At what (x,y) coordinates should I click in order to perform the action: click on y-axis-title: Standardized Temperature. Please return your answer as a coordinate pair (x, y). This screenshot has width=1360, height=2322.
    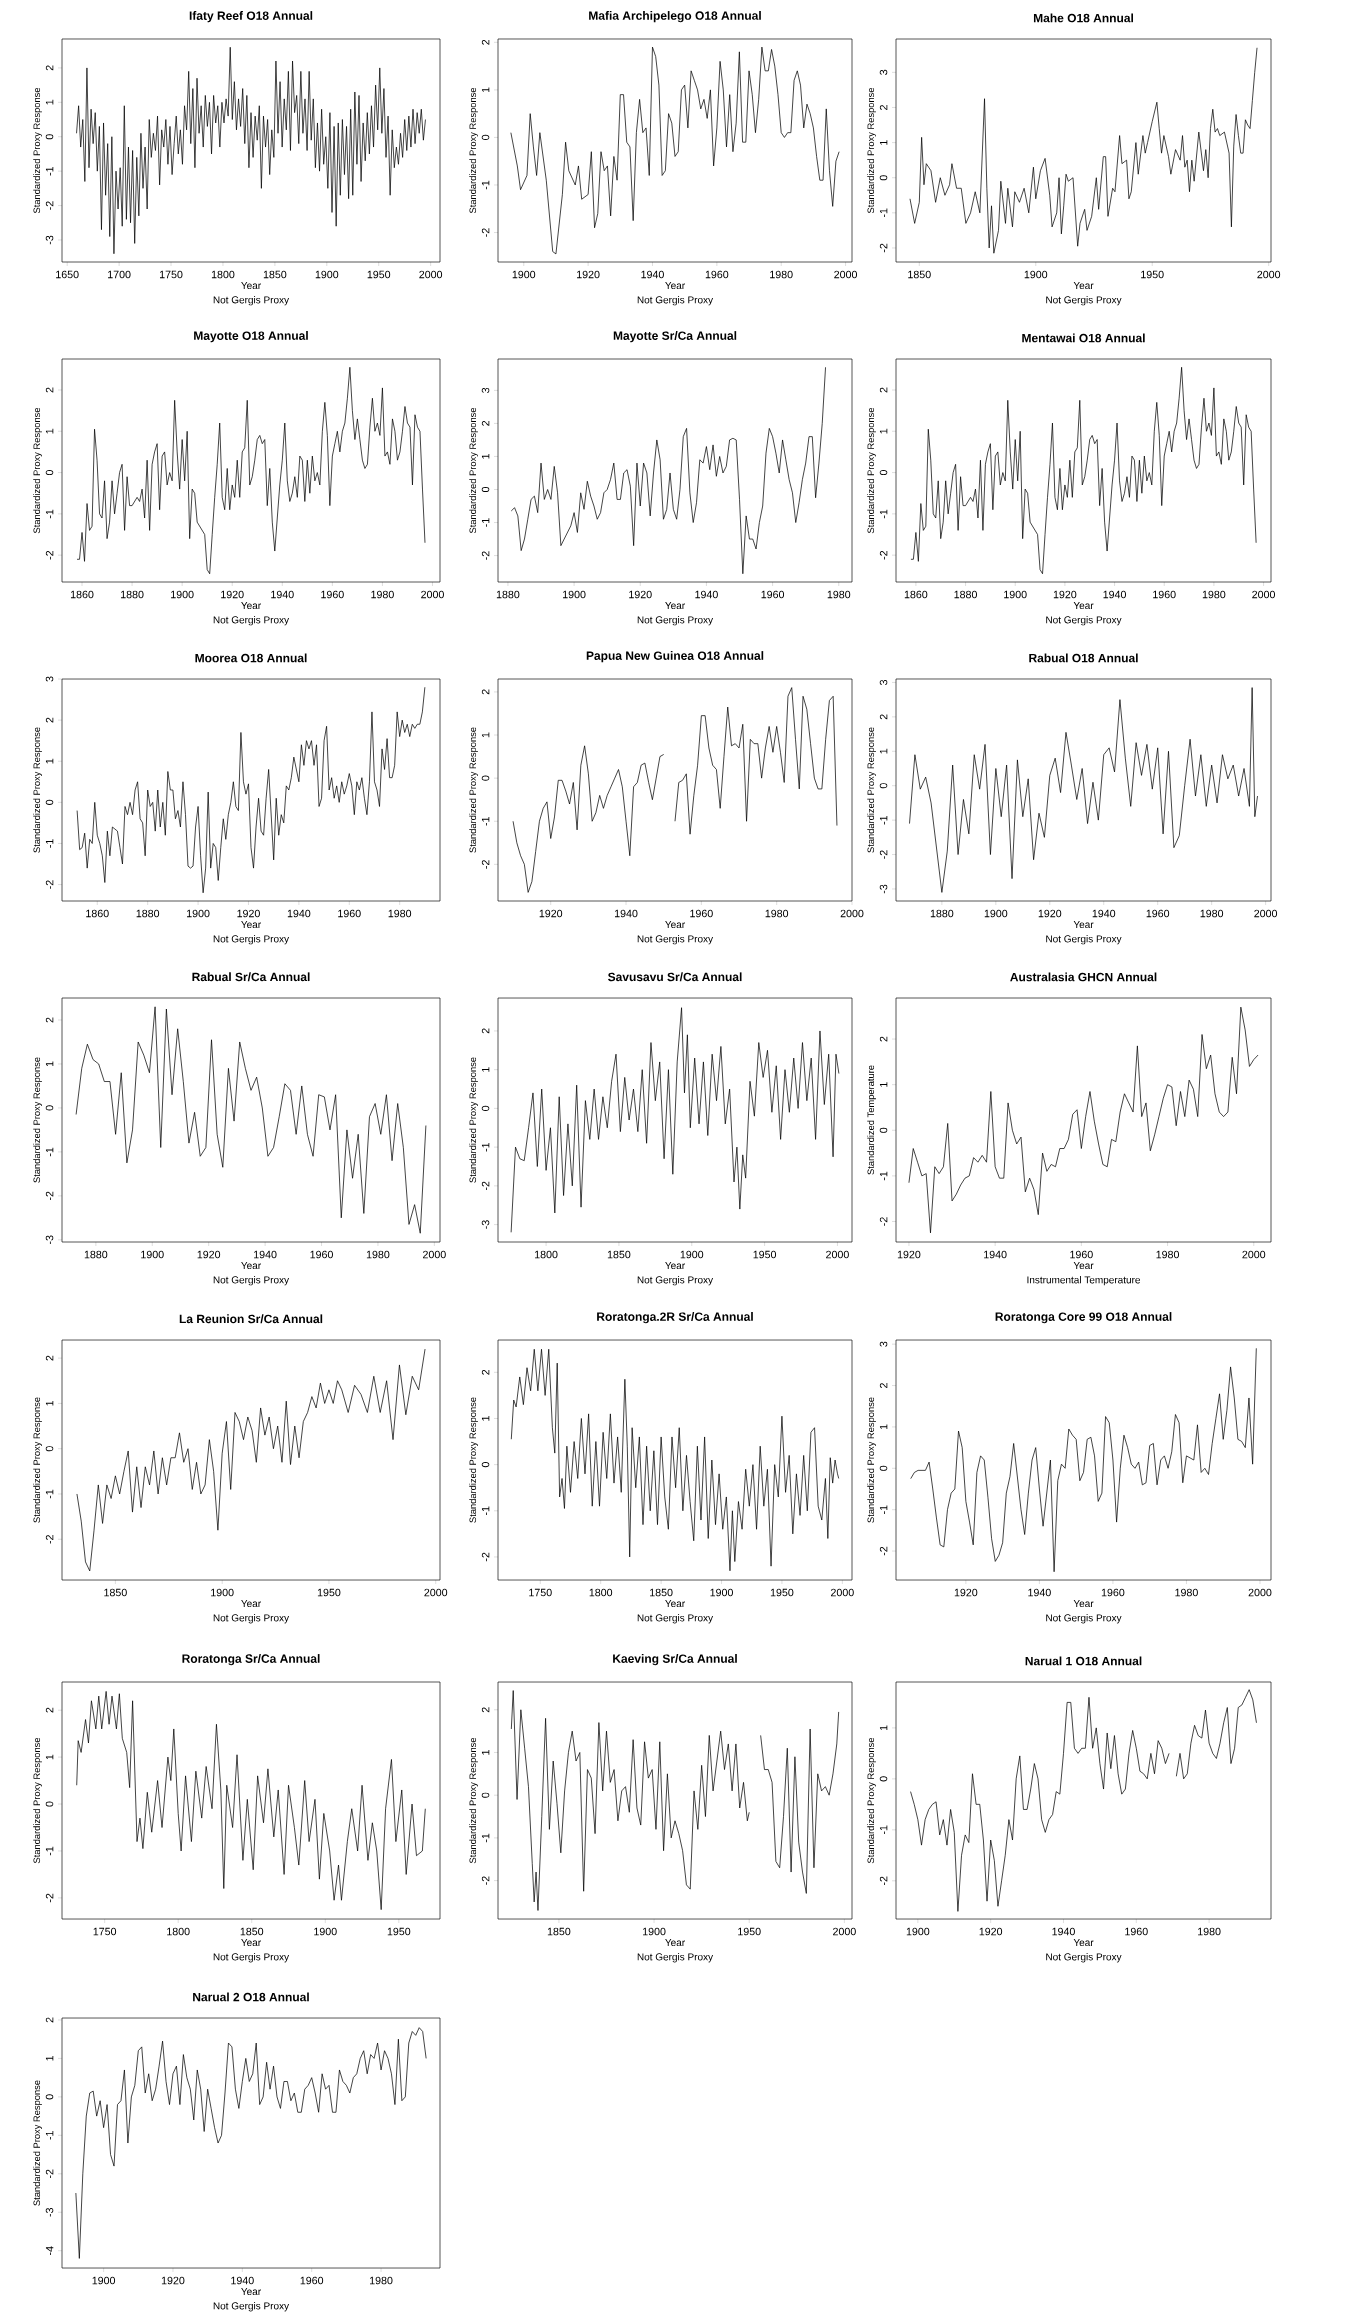
    Looking at the image, I should click on (871, 1120).